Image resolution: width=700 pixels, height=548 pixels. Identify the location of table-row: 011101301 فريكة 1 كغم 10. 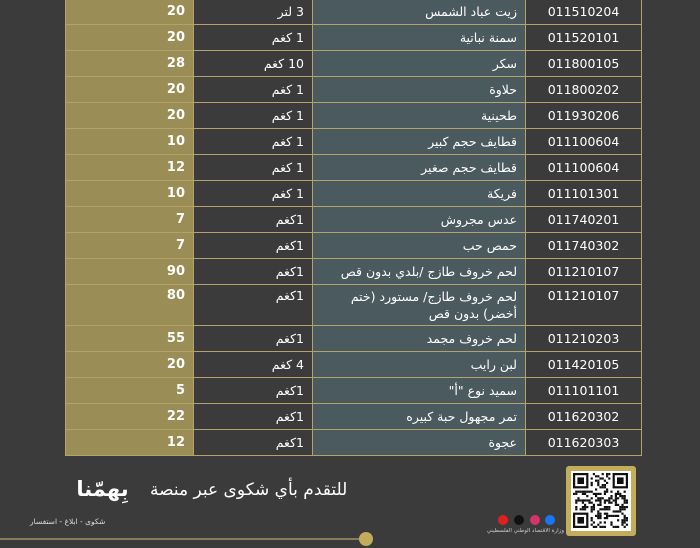
(353, 193).